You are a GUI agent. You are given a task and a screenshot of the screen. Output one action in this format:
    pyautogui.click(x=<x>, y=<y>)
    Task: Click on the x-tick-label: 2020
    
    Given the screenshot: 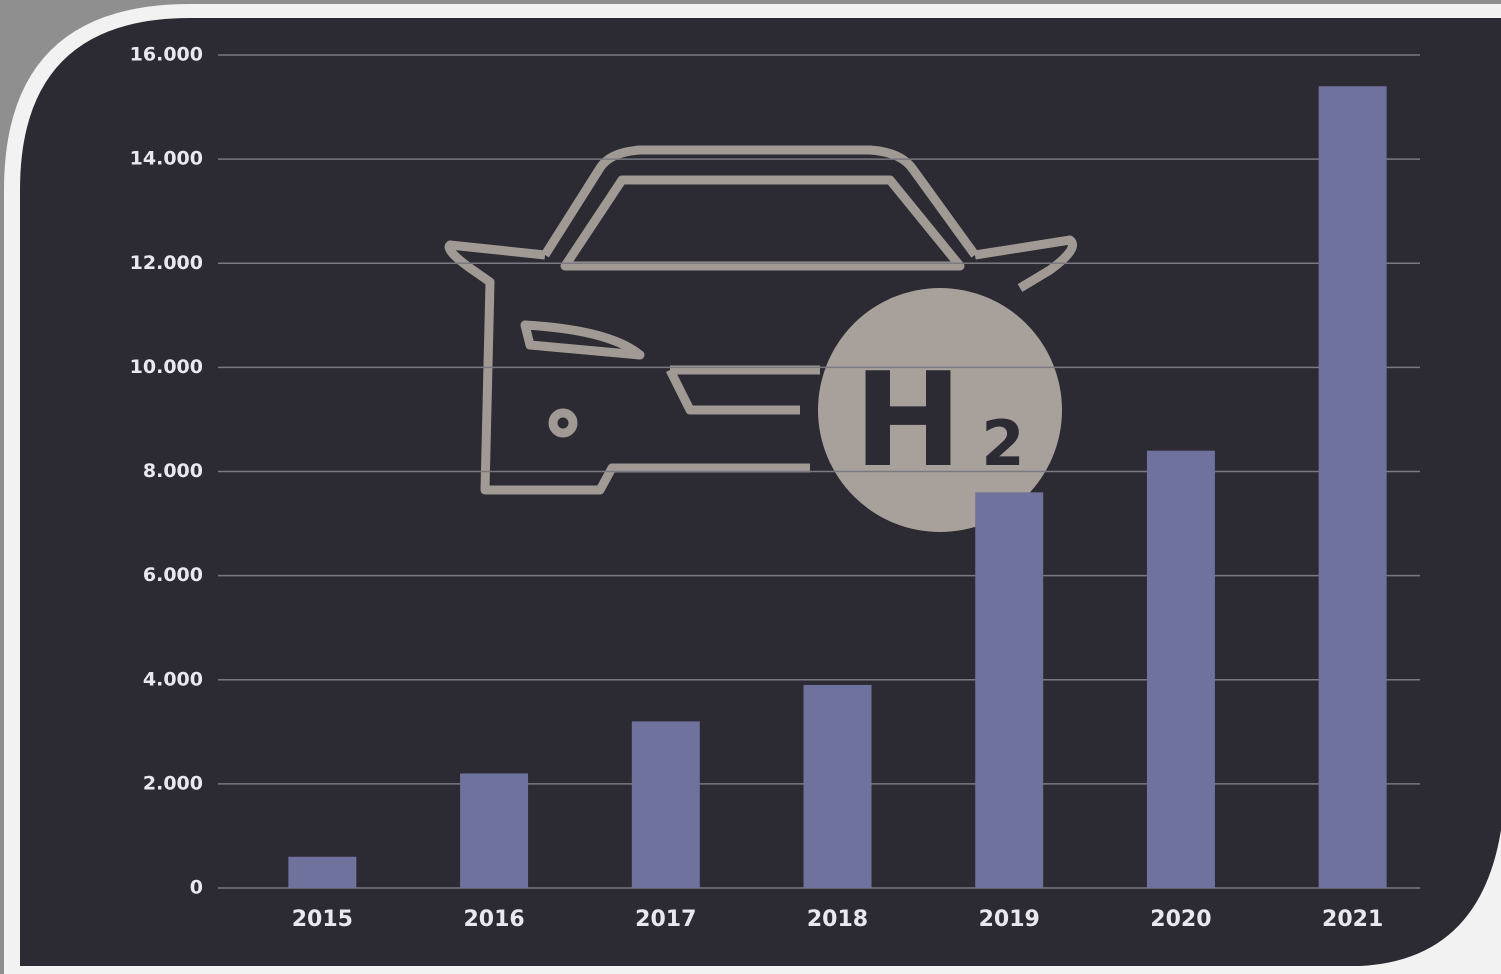 What is the action you would take?
    pyautogui.click(x=1180, y=919)
    